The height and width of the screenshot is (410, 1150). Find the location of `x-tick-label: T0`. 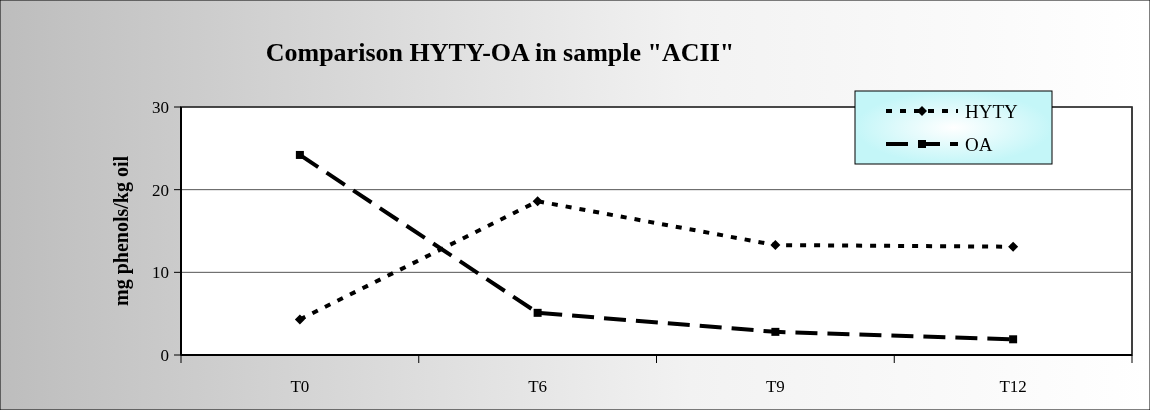

x-tick-label: T0 is located at coordinates (300, 386).